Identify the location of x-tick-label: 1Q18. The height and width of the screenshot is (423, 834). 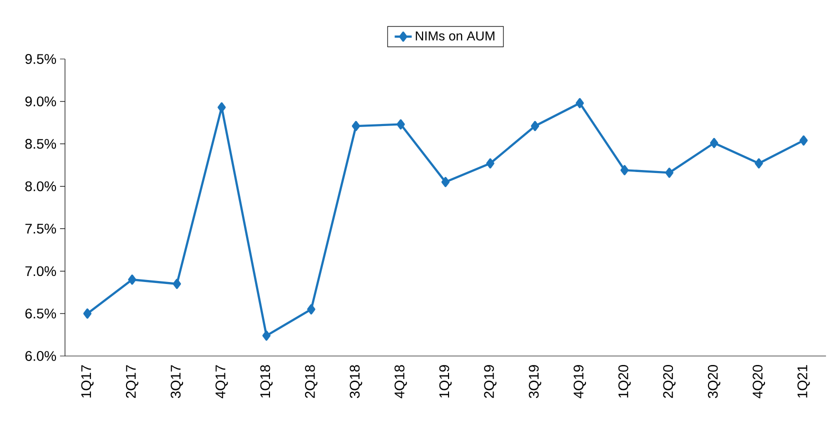
(266, 381).